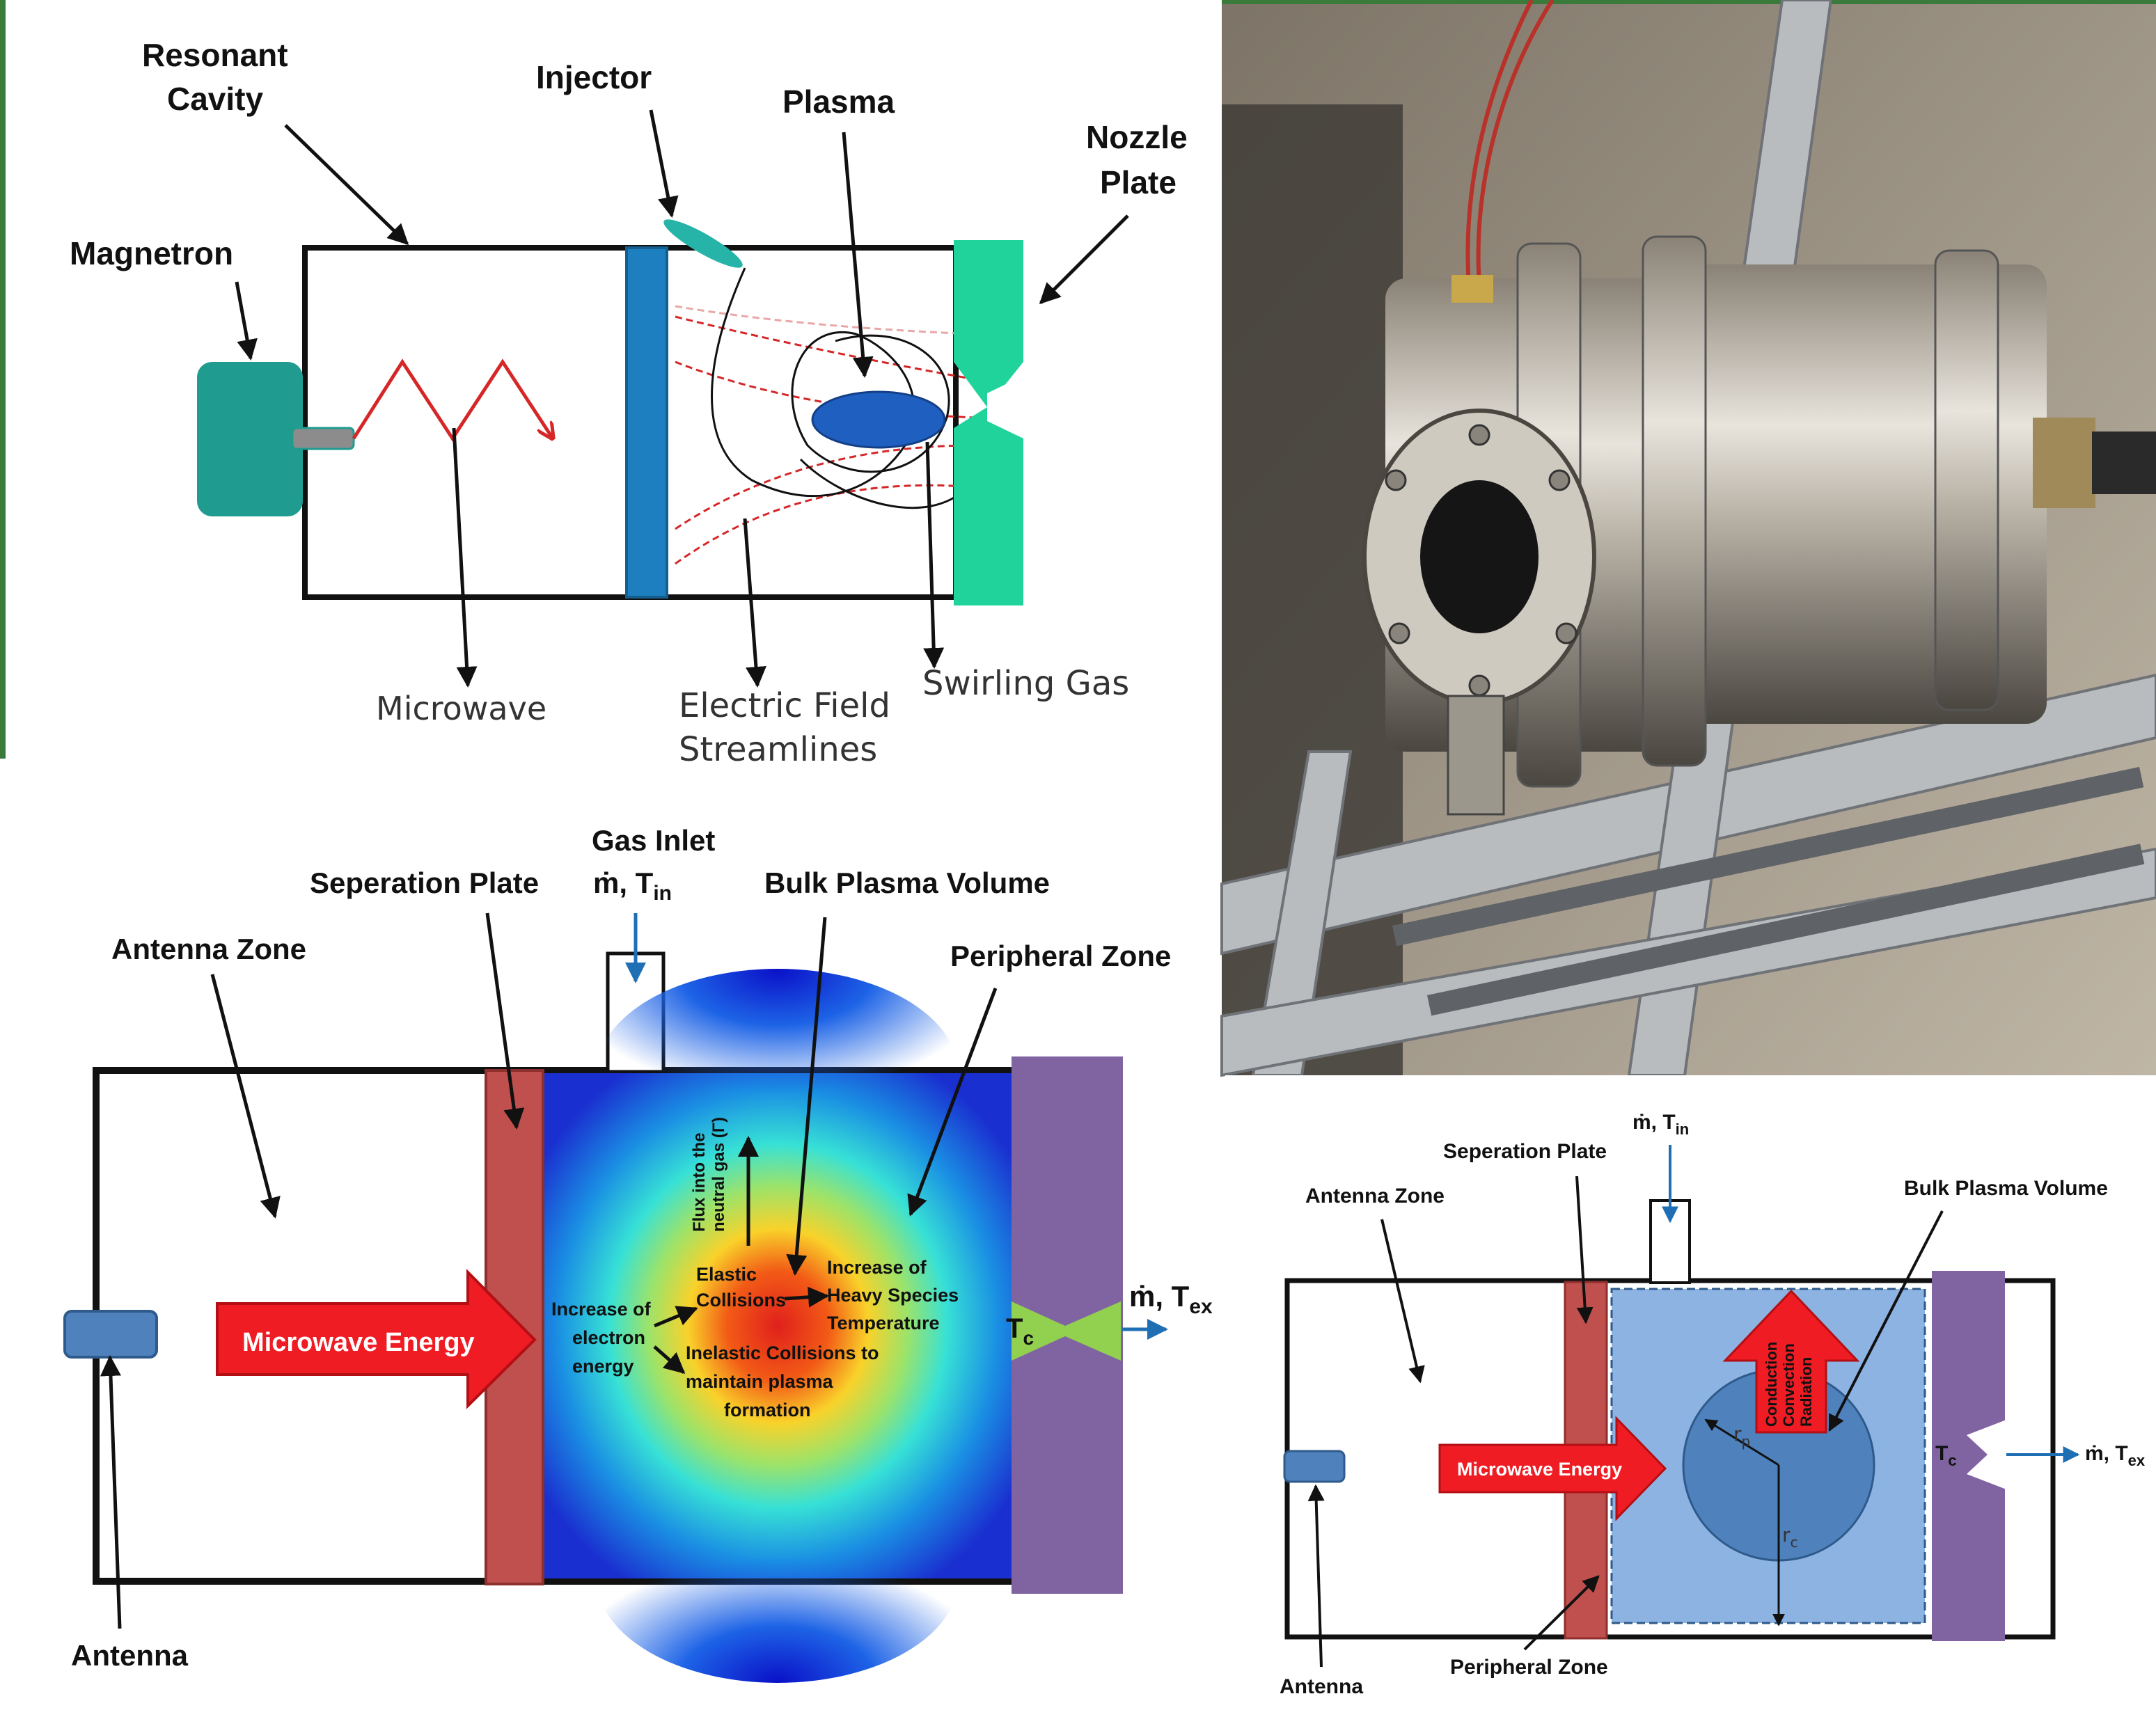 The width and height of the screenshot is (2156, 1710). I want to click on red-wires, so click(1510, 143).